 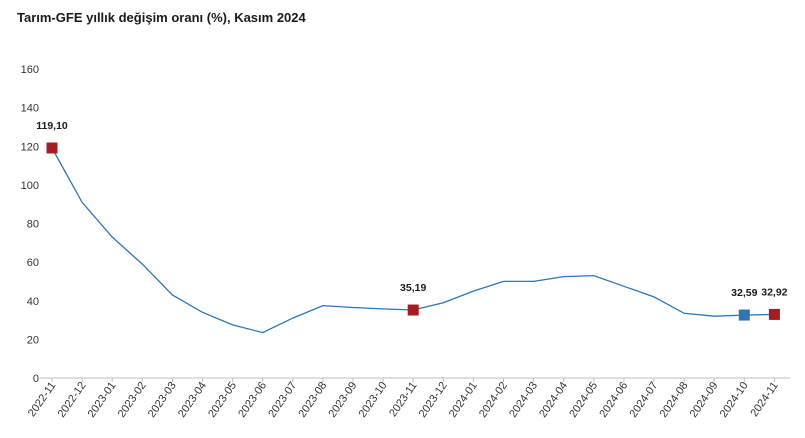 What do you see at coordinates (764, 399) in the screenshot?
I see `x-tick-label: 2024-11` at bounding box center [764, 399].